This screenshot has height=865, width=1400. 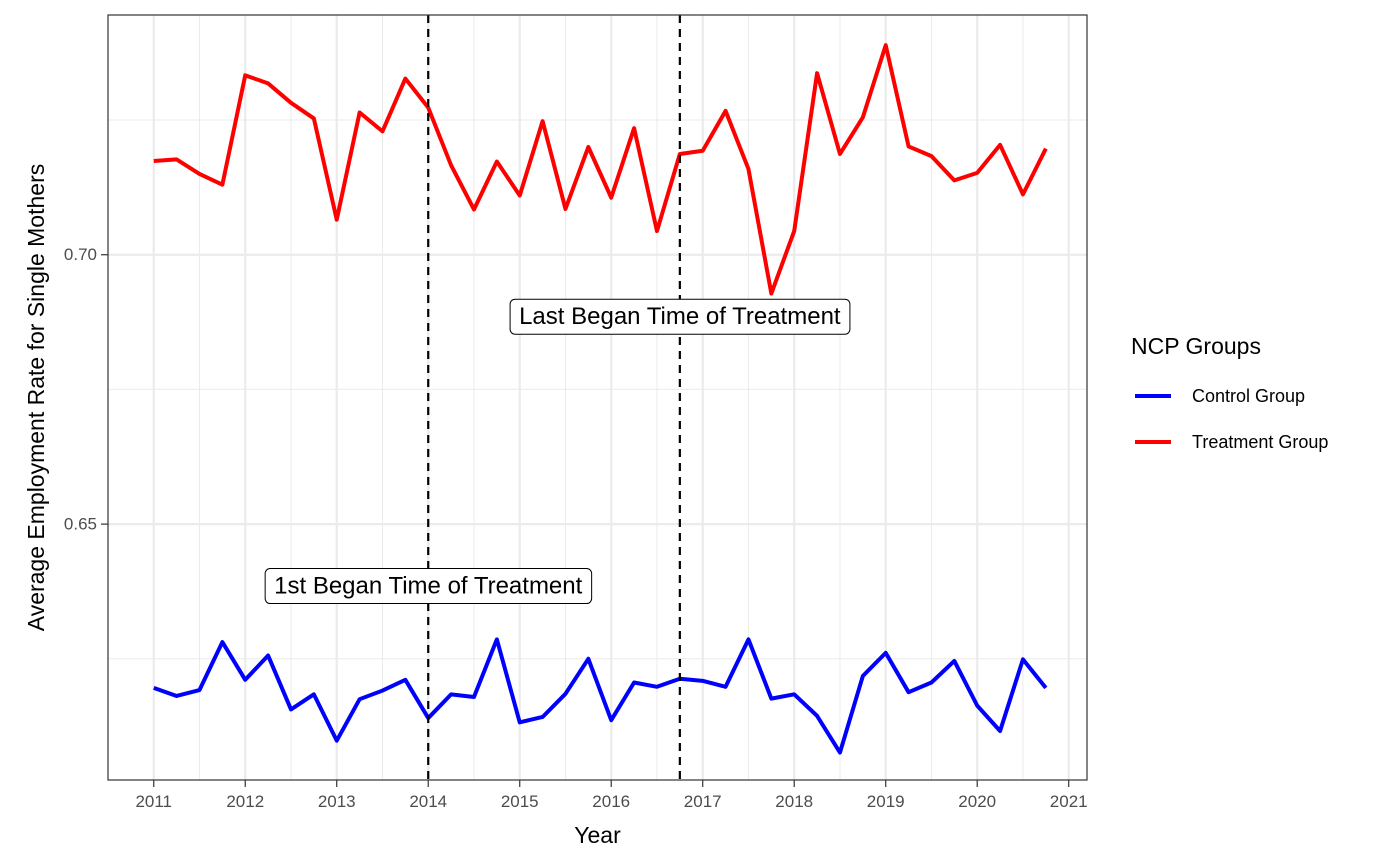 What do you see at coordinates (1260, 442) in the screenshot?
I see `legend-label-treatment-group: Treatment Group` at bounding box center [1260, 442].